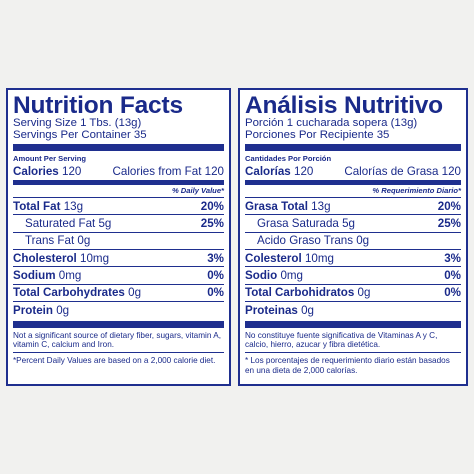 The height and width of the screenshot is (474, 474). What do you see at coordinates (49, 158) in the screenshot?
I see `amount-per-serving-label: Amount Per Serving` at bounding box center [49, 158].